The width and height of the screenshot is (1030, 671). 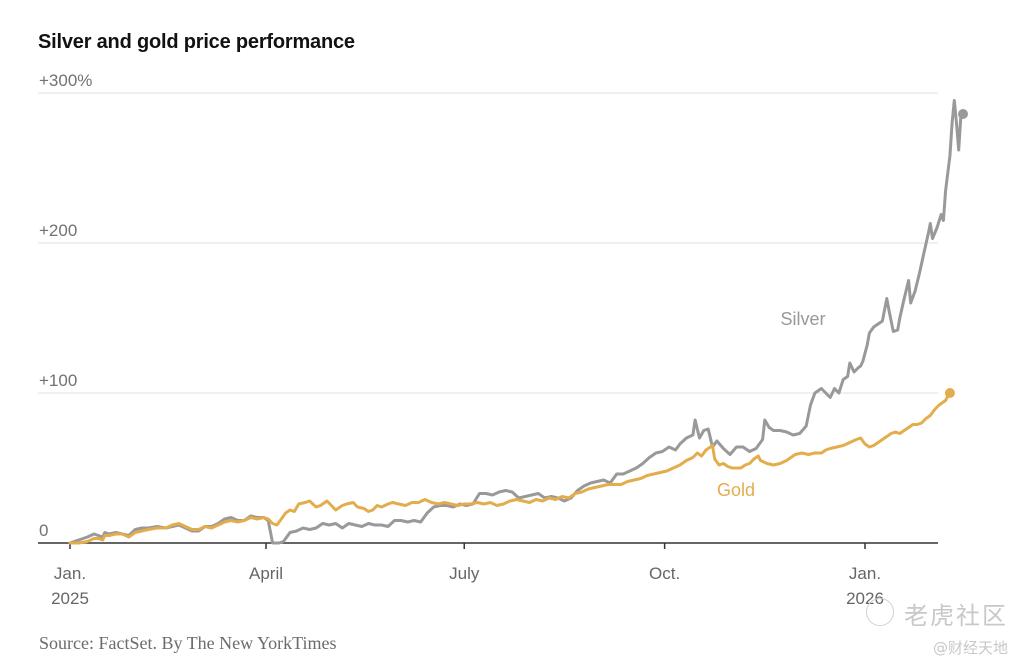 What do you see at coordinates (880, 612) in the screenshot?
I see `watermark-logo-icon` at bounding box center [880, 612].